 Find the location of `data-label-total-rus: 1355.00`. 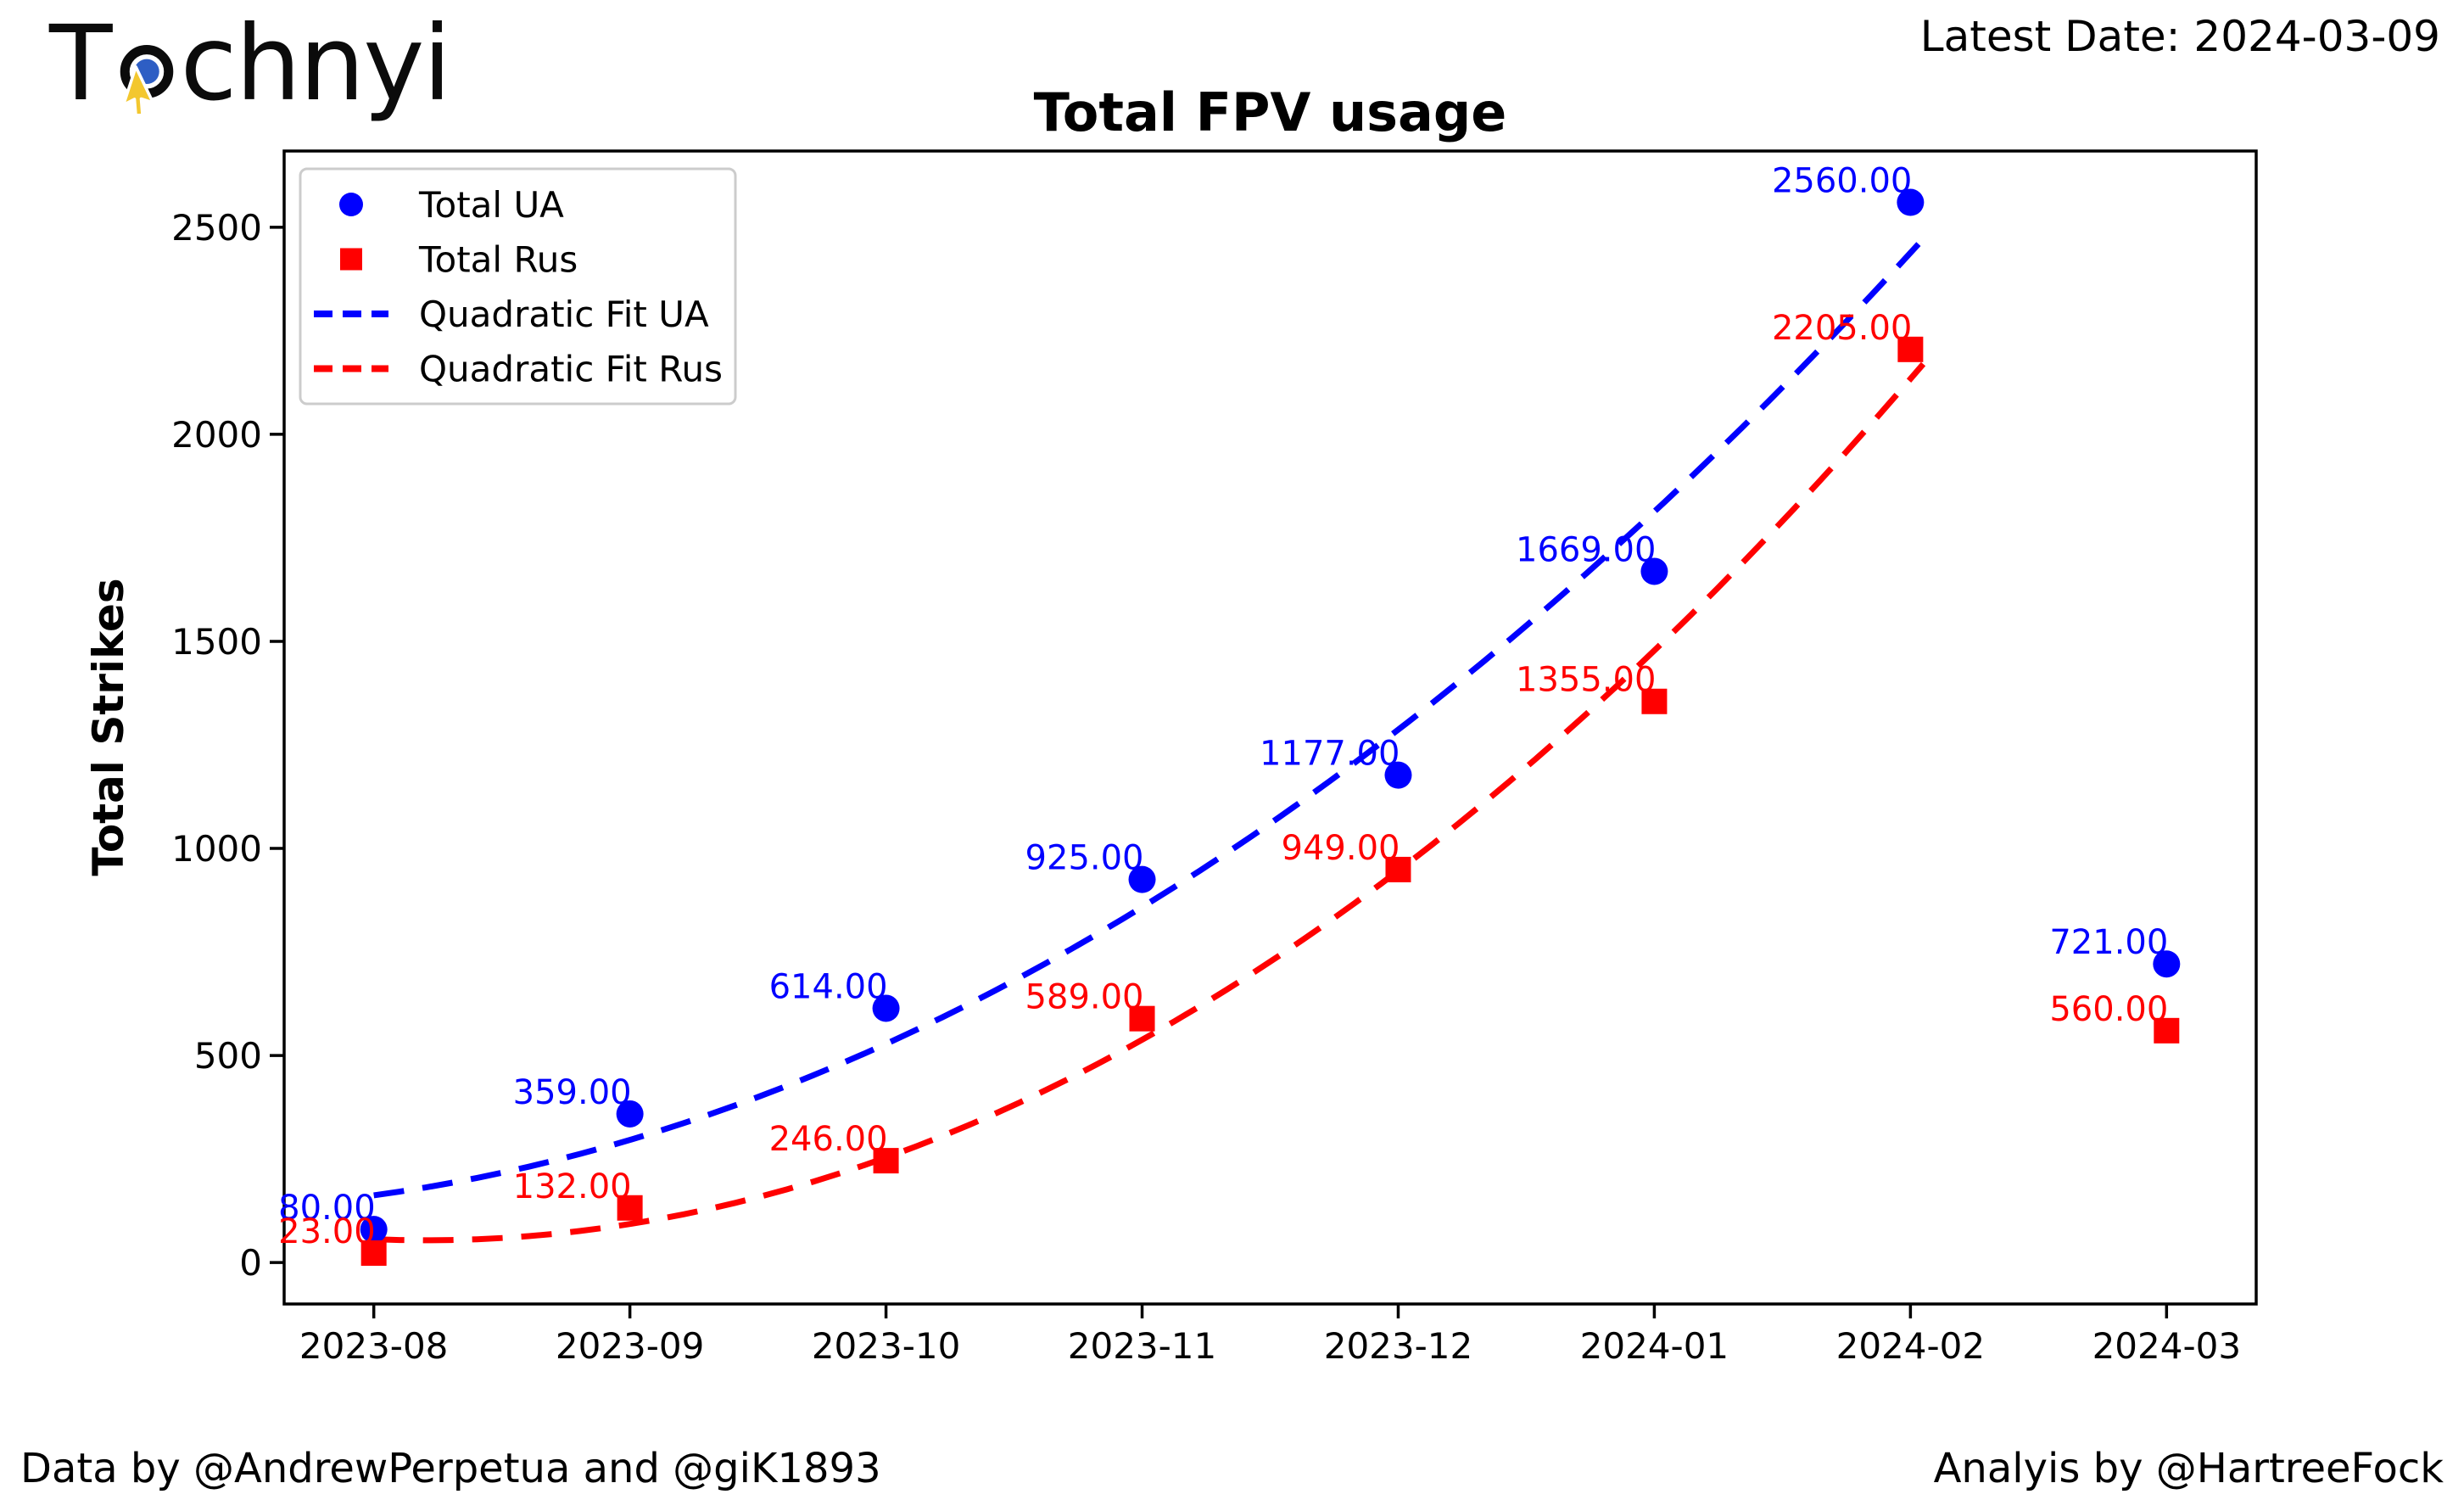

data-label-total-rus: 1355.00 is located at coordinates (1586, 680).